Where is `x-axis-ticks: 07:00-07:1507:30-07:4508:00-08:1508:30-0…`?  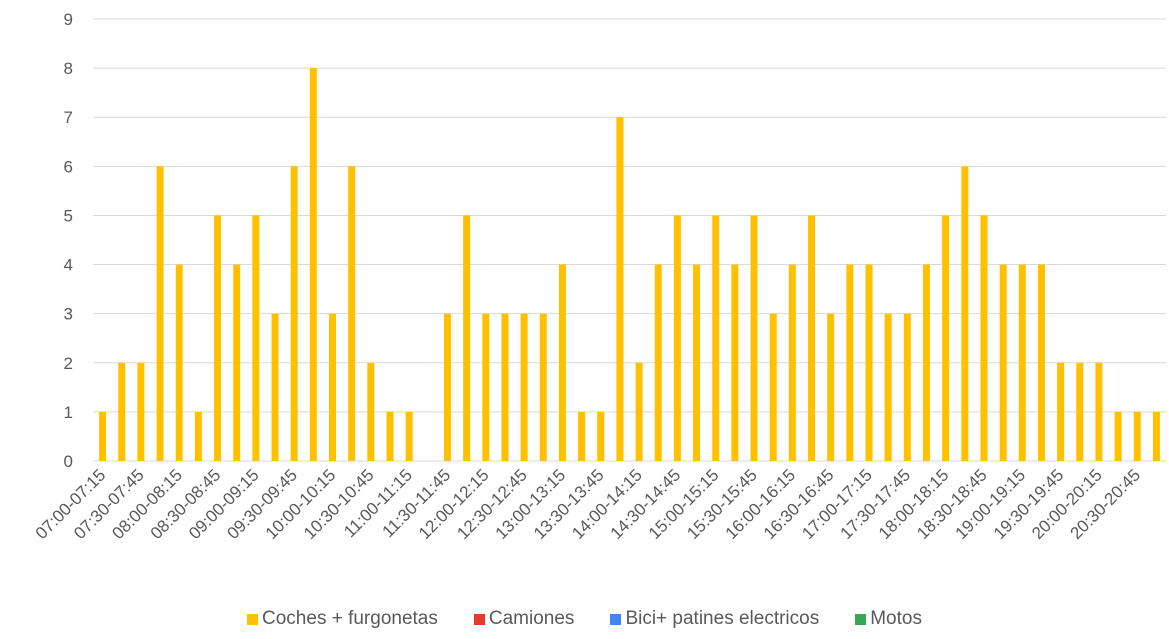 x-axis-ticks: 07:00-07:1507:30-07:4508:00-08:1508:30-0… is located at coordinates (588, 504).